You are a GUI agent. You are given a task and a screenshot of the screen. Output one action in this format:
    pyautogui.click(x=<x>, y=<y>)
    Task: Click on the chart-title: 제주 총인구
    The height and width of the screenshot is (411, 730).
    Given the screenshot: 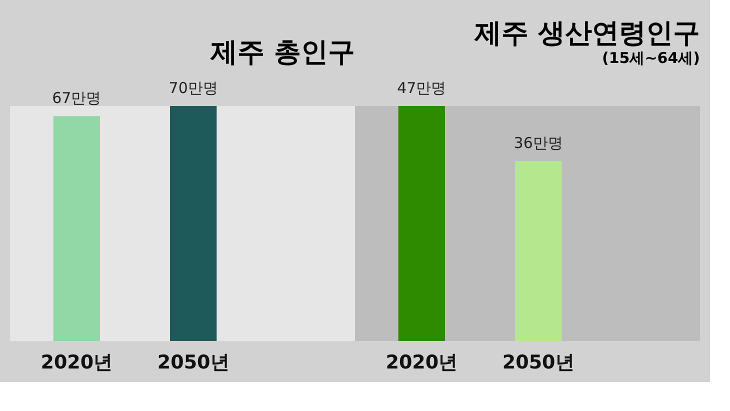 What is the action you would take?
    pyautogui.click(x=282, y=52)
    